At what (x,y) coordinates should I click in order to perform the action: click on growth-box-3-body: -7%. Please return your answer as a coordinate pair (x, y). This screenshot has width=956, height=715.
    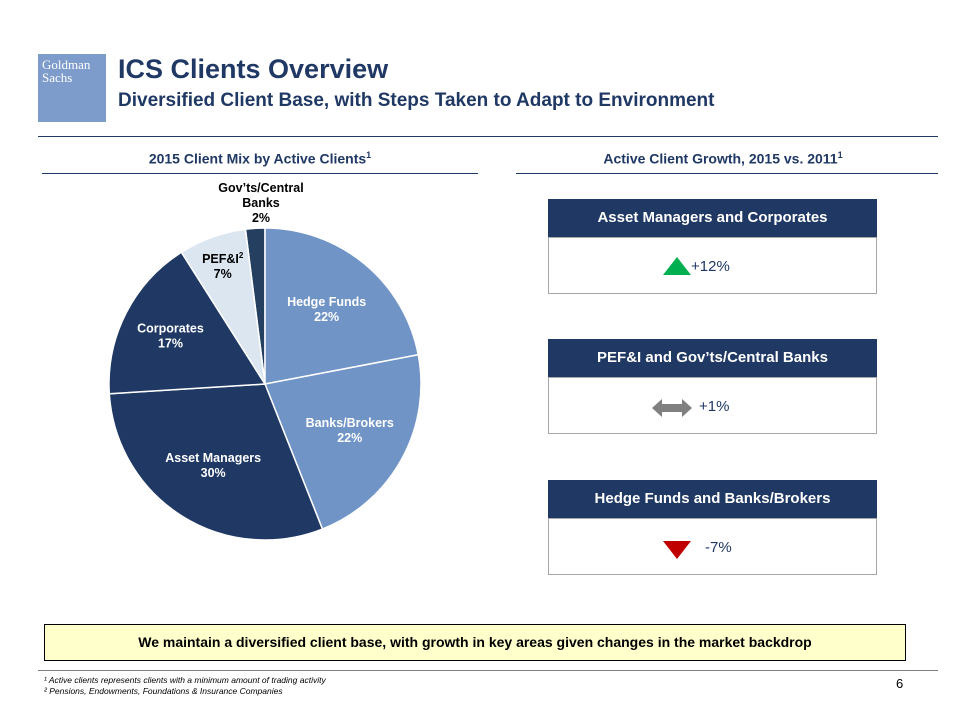
    Looking at the image, I should click on (712, 546).